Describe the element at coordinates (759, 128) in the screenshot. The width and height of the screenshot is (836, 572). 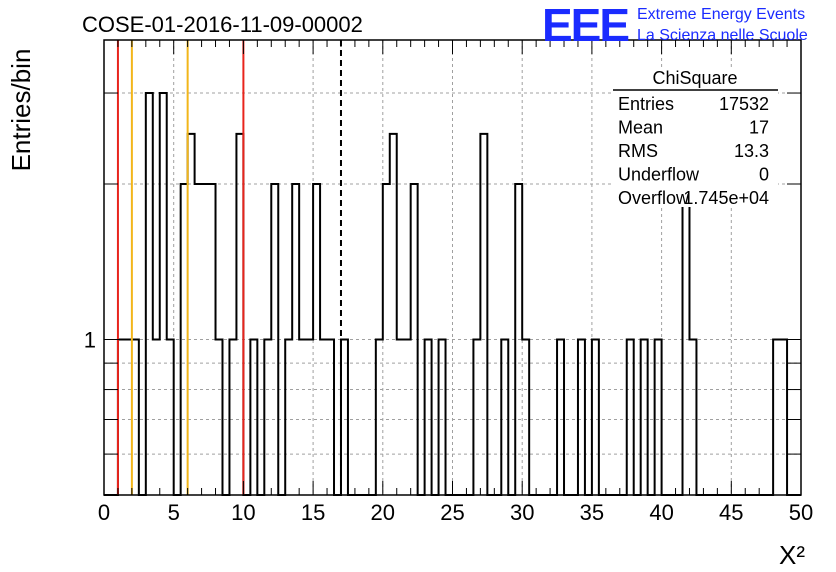
I see `stats-value: 17` at that location.